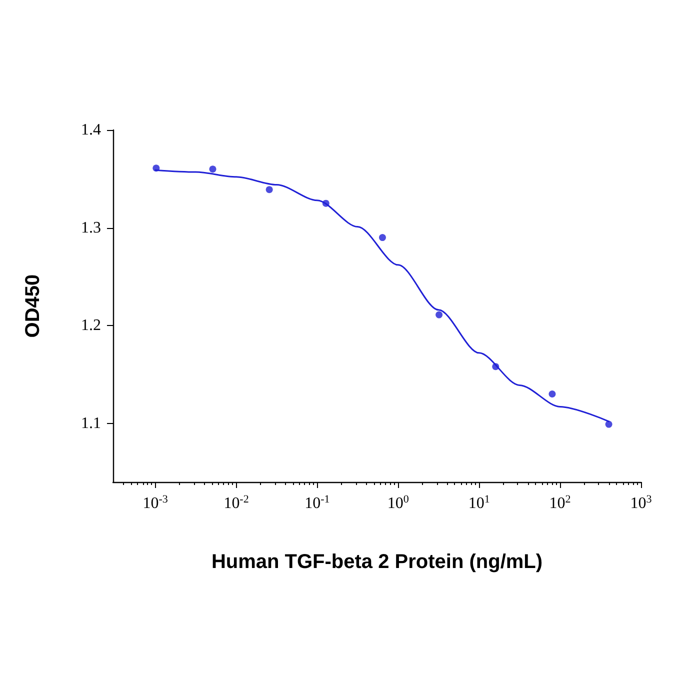 Image resolution: width=700 pixels, height=700 pixels. Describe the element at coordinates (33, 306) in the screenshot. I see `y-axis-title: OD450` at that location.